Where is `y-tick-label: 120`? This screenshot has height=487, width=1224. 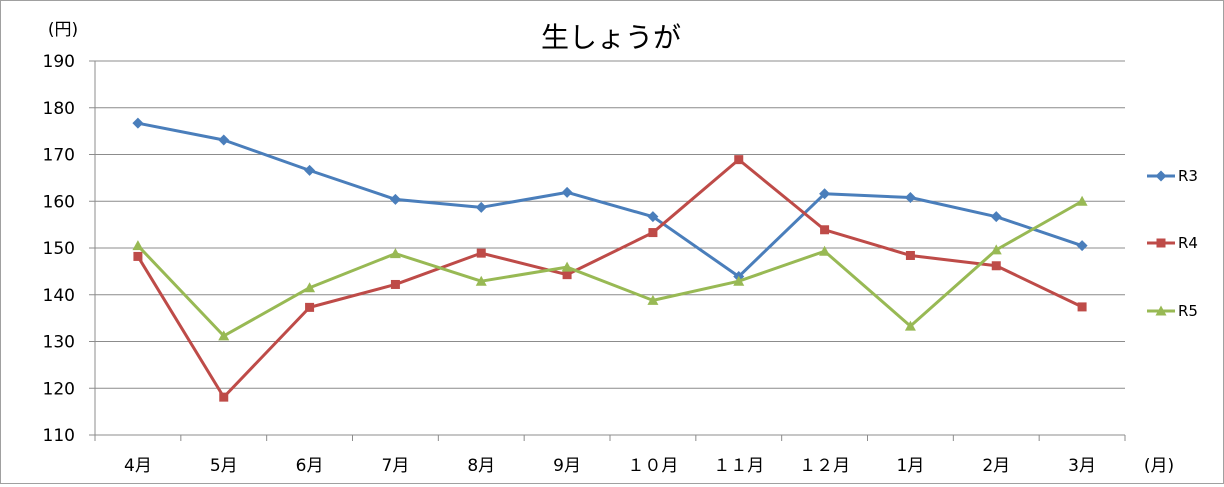
y-tick-label: 120 is located at coordinates (59, 389).